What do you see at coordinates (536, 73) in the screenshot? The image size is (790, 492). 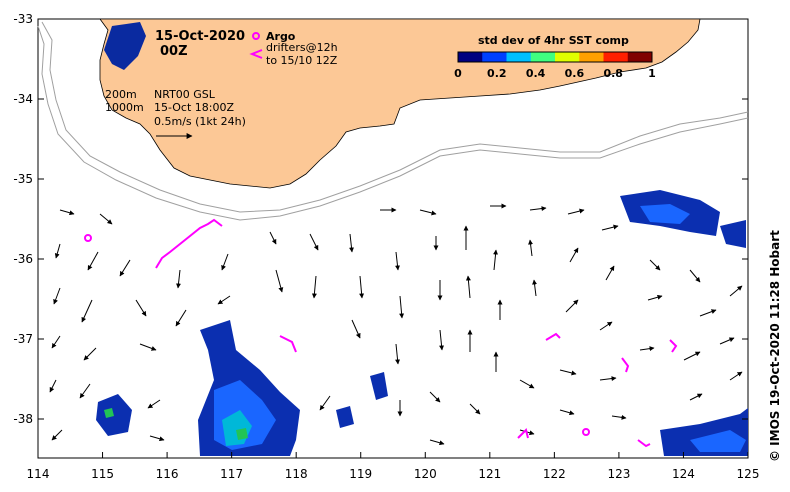 I see `colorbar-tick-label: 0.4` at bounding box center [536, 73].